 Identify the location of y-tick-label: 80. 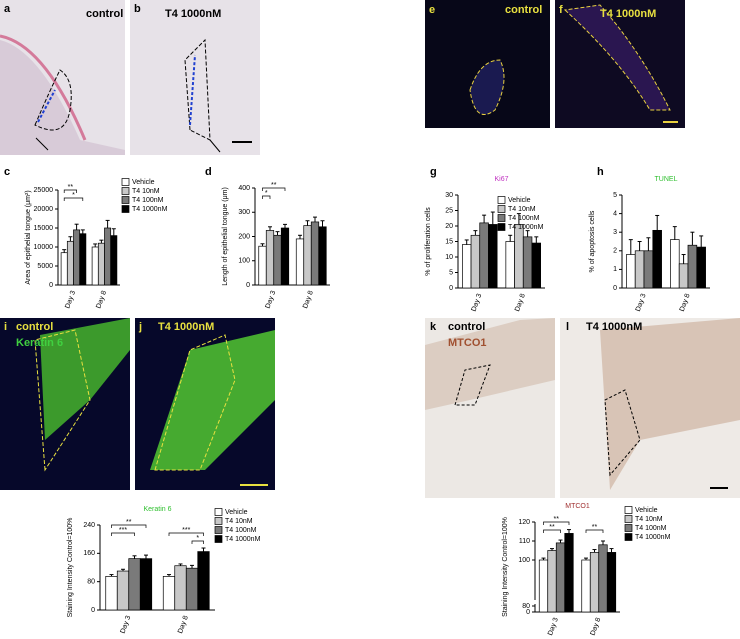
(91, 582).